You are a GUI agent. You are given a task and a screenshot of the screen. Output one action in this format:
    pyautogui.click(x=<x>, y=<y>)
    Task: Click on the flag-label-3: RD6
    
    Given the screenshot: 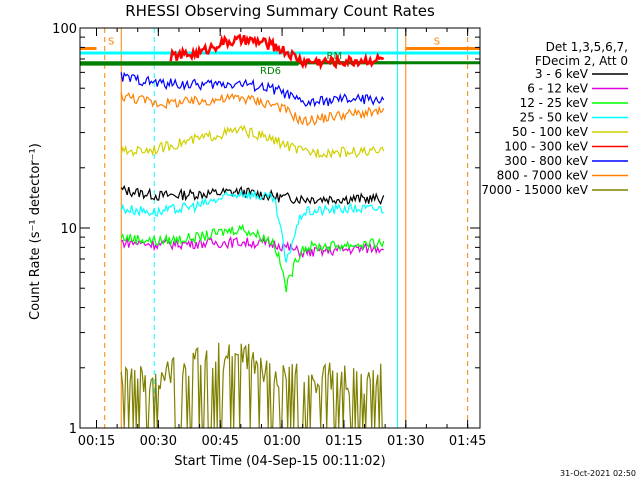 What is the action you would take?
    pyautogui.click(x=270, y=71)
    